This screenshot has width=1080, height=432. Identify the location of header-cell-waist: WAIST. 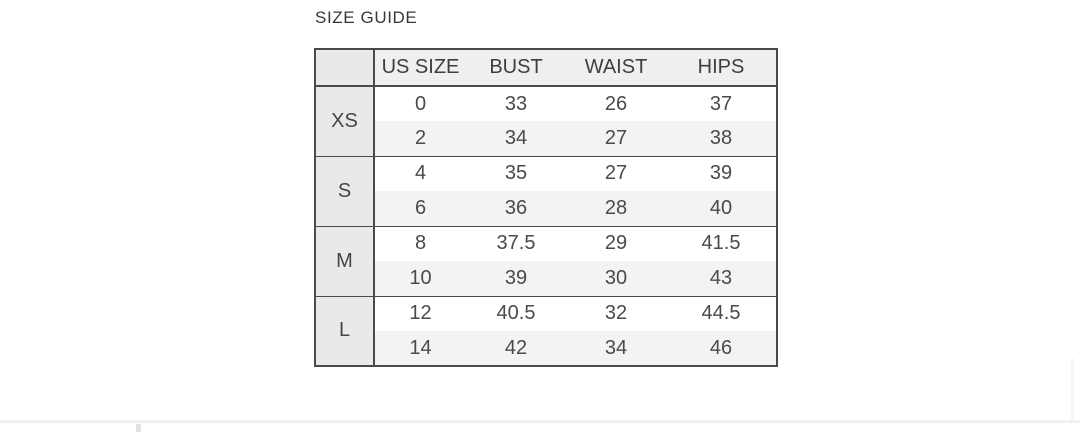
(616, 67).